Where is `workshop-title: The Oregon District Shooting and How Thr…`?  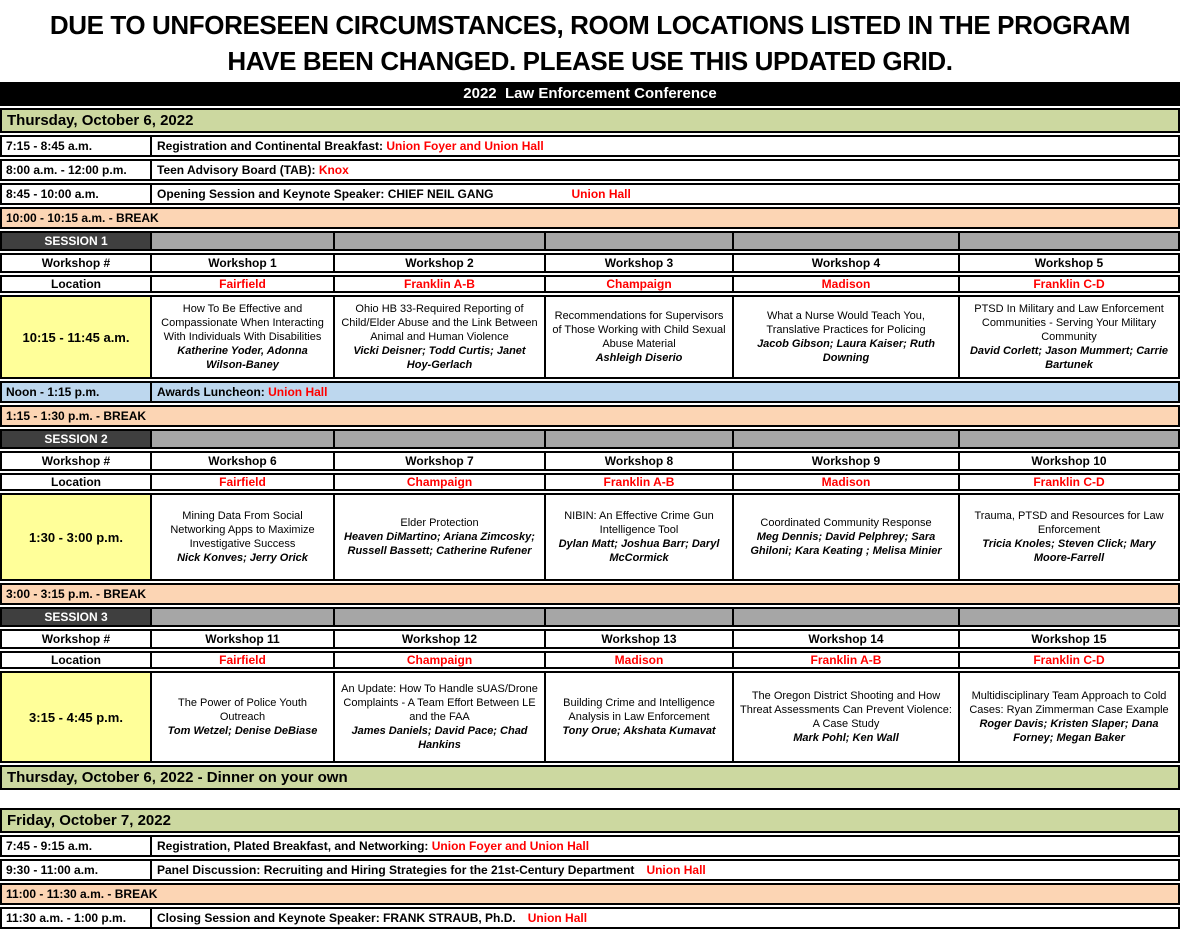 workshop-title: The Oregon District Shooting and How Thr… is located at coordinates (846, 709).